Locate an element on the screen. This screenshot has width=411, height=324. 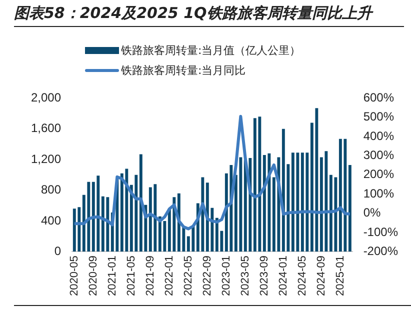
x-tick-label: 2023-05 is located at coordinates (245, 276).